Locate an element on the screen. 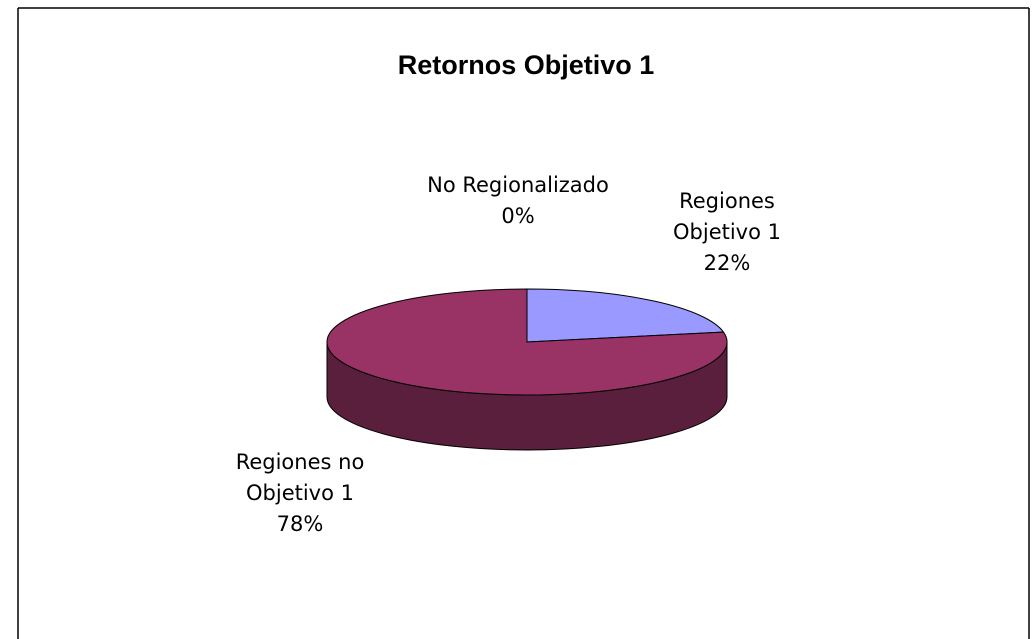 The height and width of the screenshot is (639, 1035). slice-label: Regiones Objetivo 1 22% is located at coordinates (727, 232).